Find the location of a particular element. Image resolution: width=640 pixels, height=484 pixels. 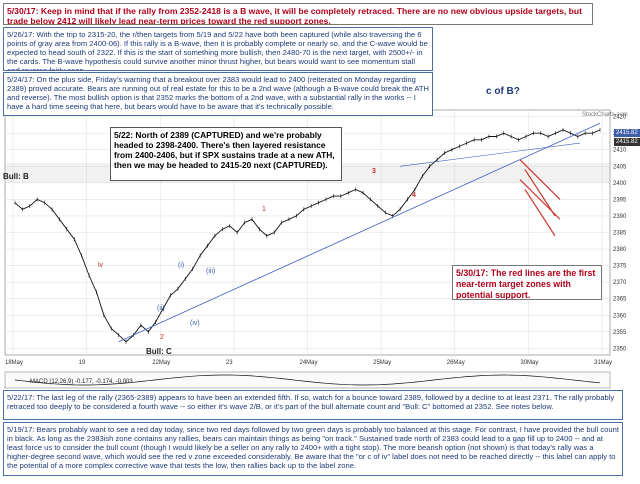

label-c-of-b: c of B? is located at coordinates (503, 91).